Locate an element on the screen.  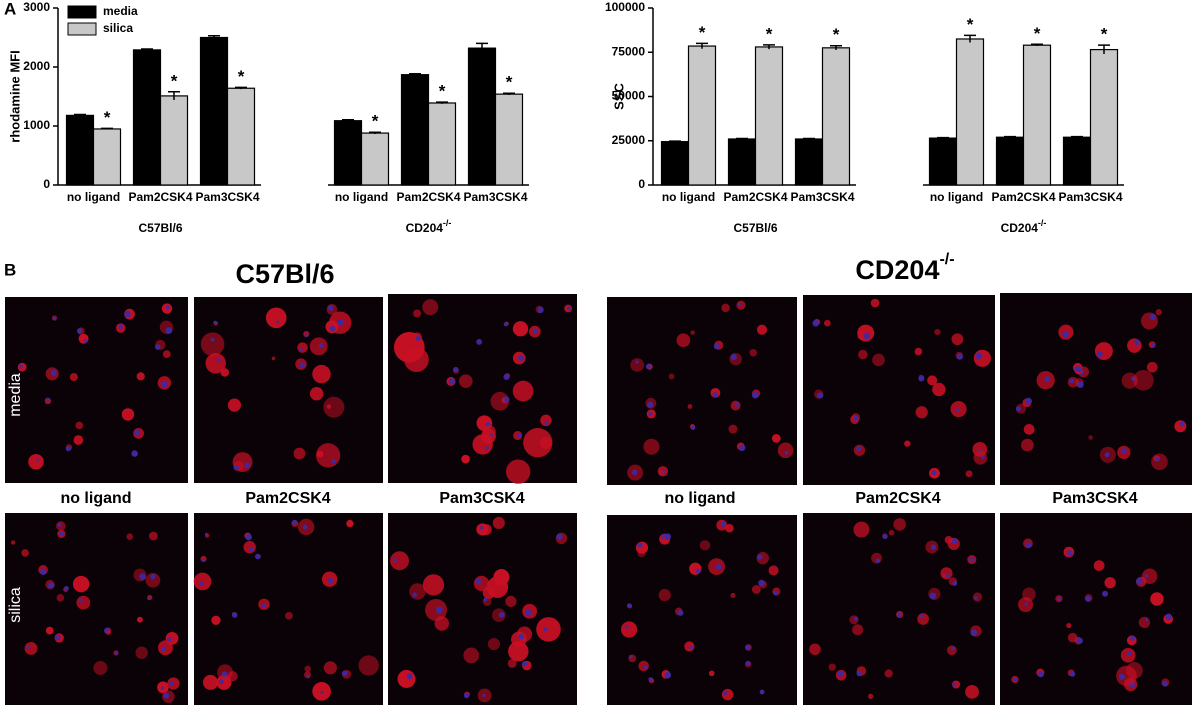
title-sup: -/- is located at coordinates (946, 259).